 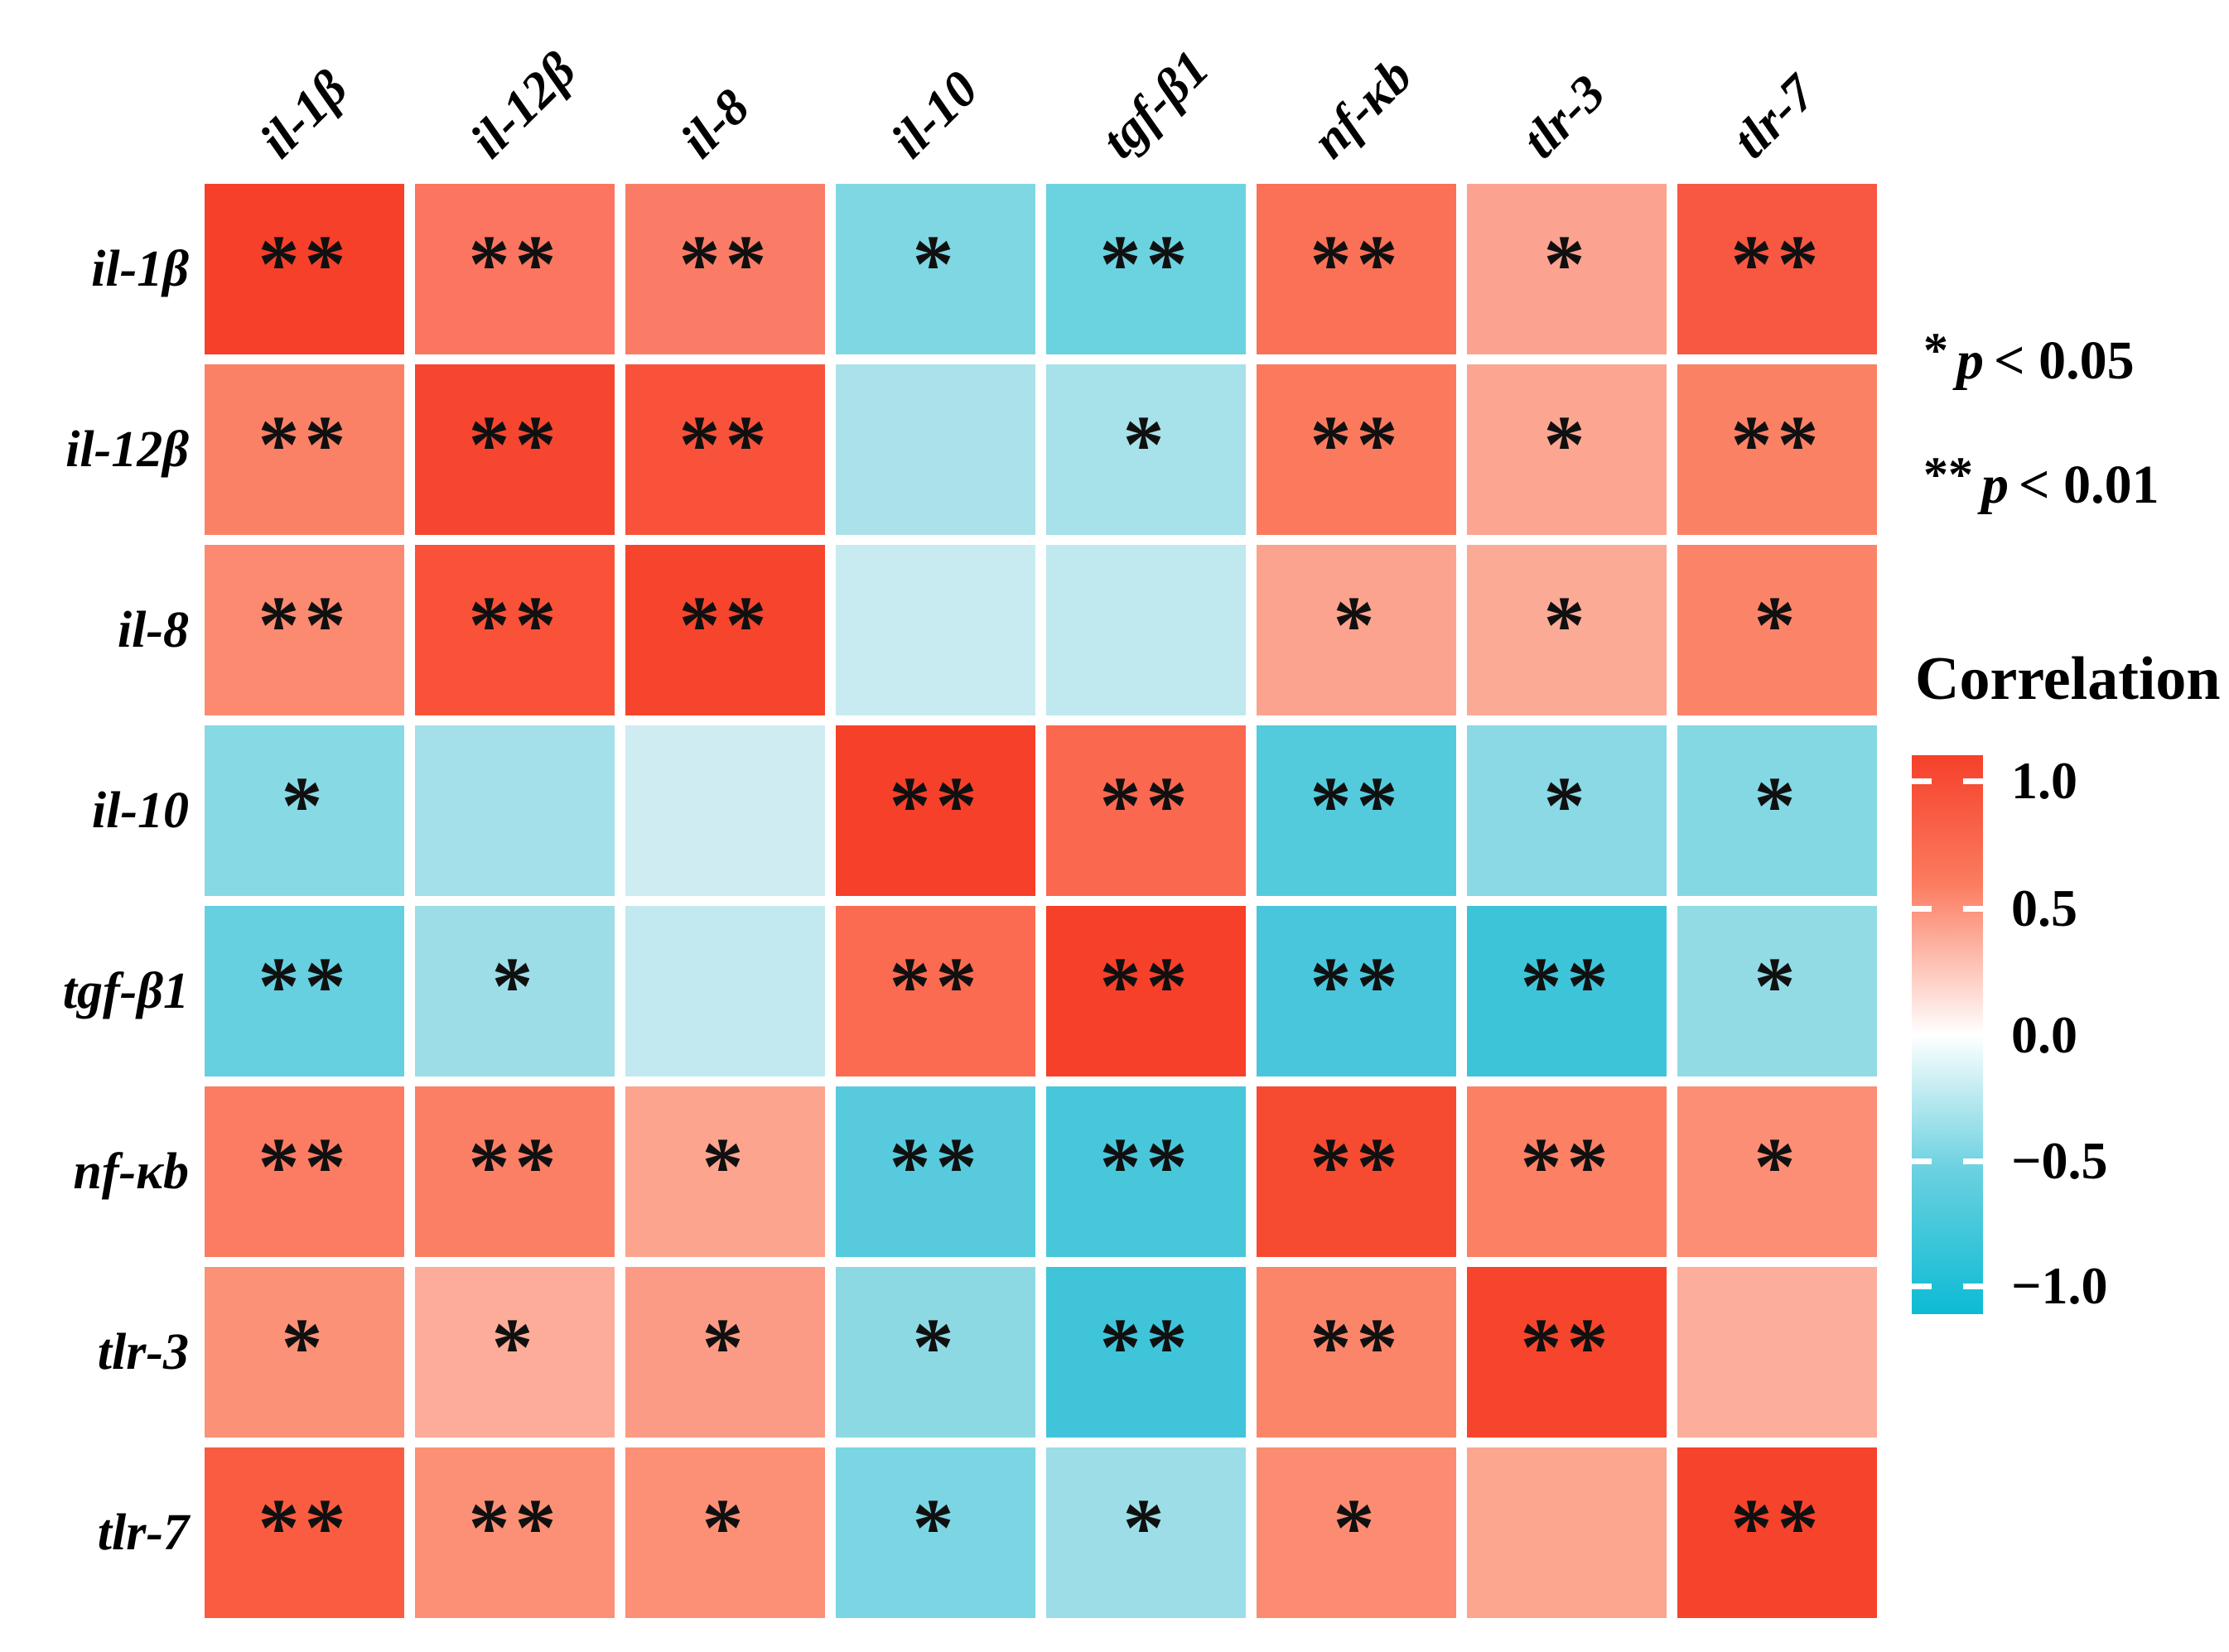 I want to click on cell-il-12β-tgf-β1: *, so click(x=1146, y=449).